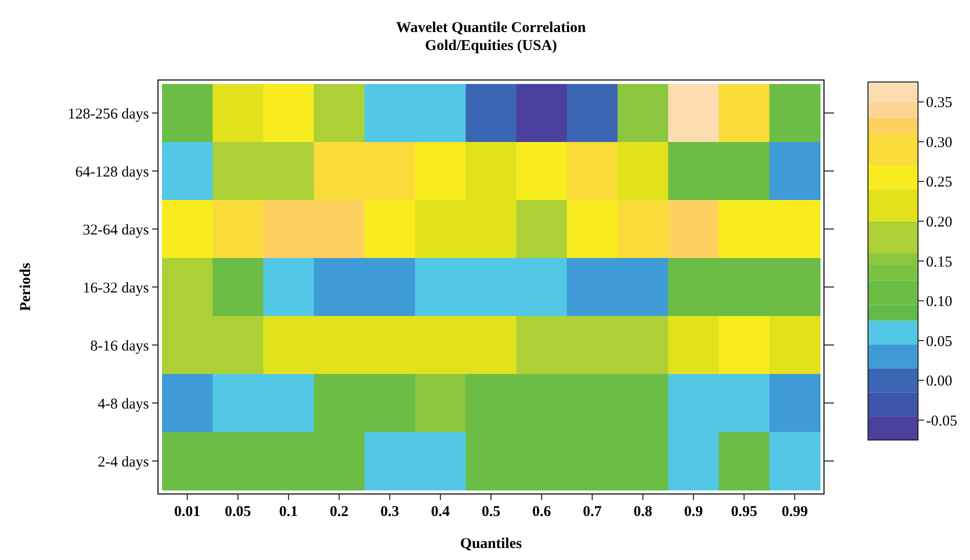 The width and height of the screenshot is (970, 560). I want to click on chart-subtitle: Gold/Equities (USA), so click(491, 46).